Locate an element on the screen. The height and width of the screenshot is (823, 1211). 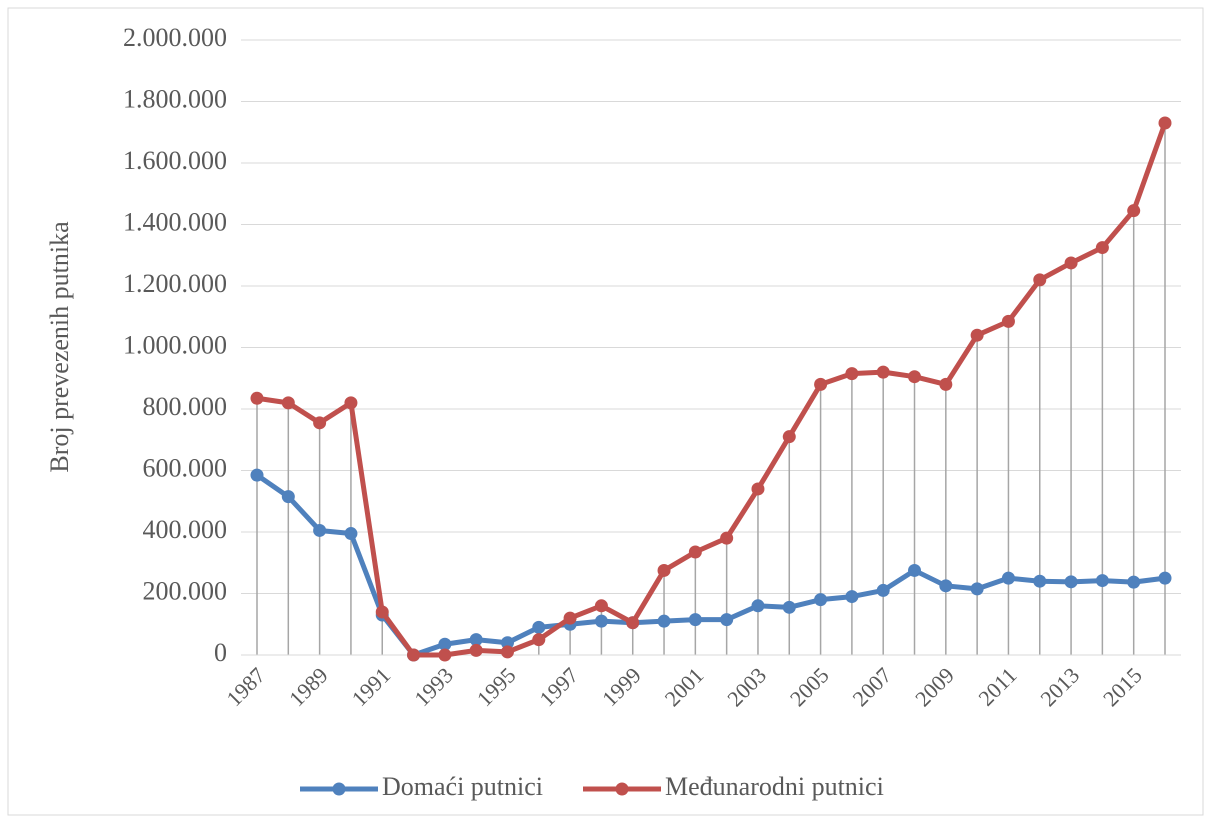
legend-label: Međunarodni putnici is located at coordinates (774, 786).